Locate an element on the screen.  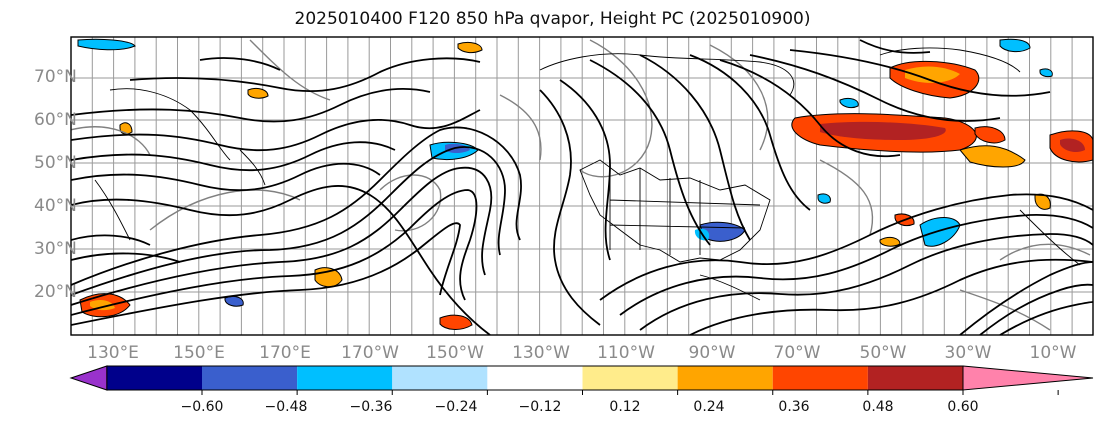
lon-label: 70°W is located at coordinates (797, 353).